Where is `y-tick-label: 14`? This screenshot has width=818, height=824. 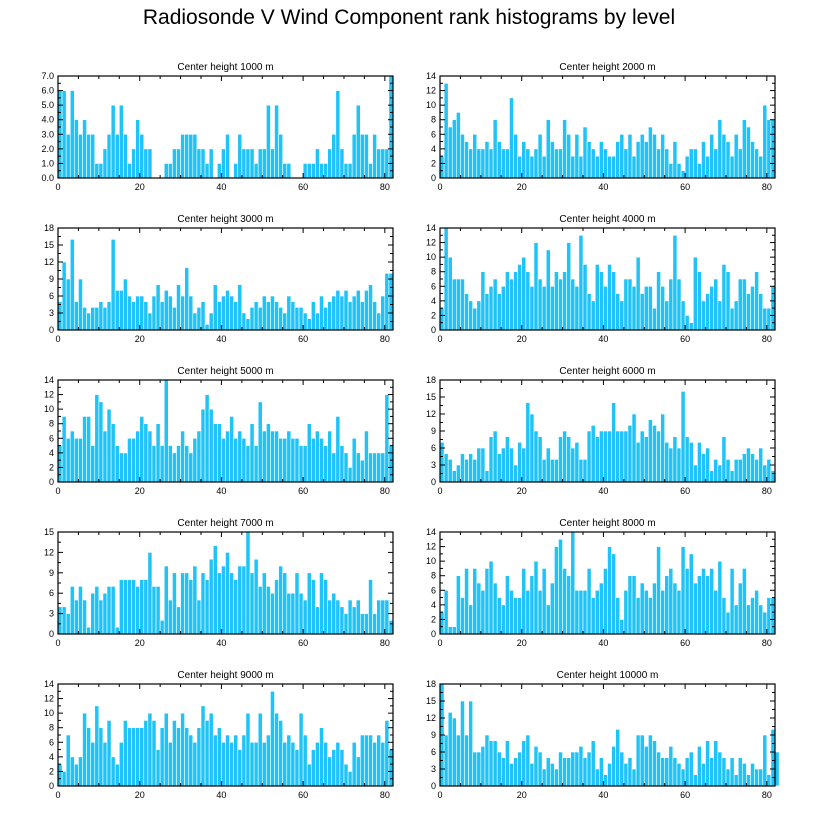
y-tick-label: 14 is located at coordinates (49, 684).